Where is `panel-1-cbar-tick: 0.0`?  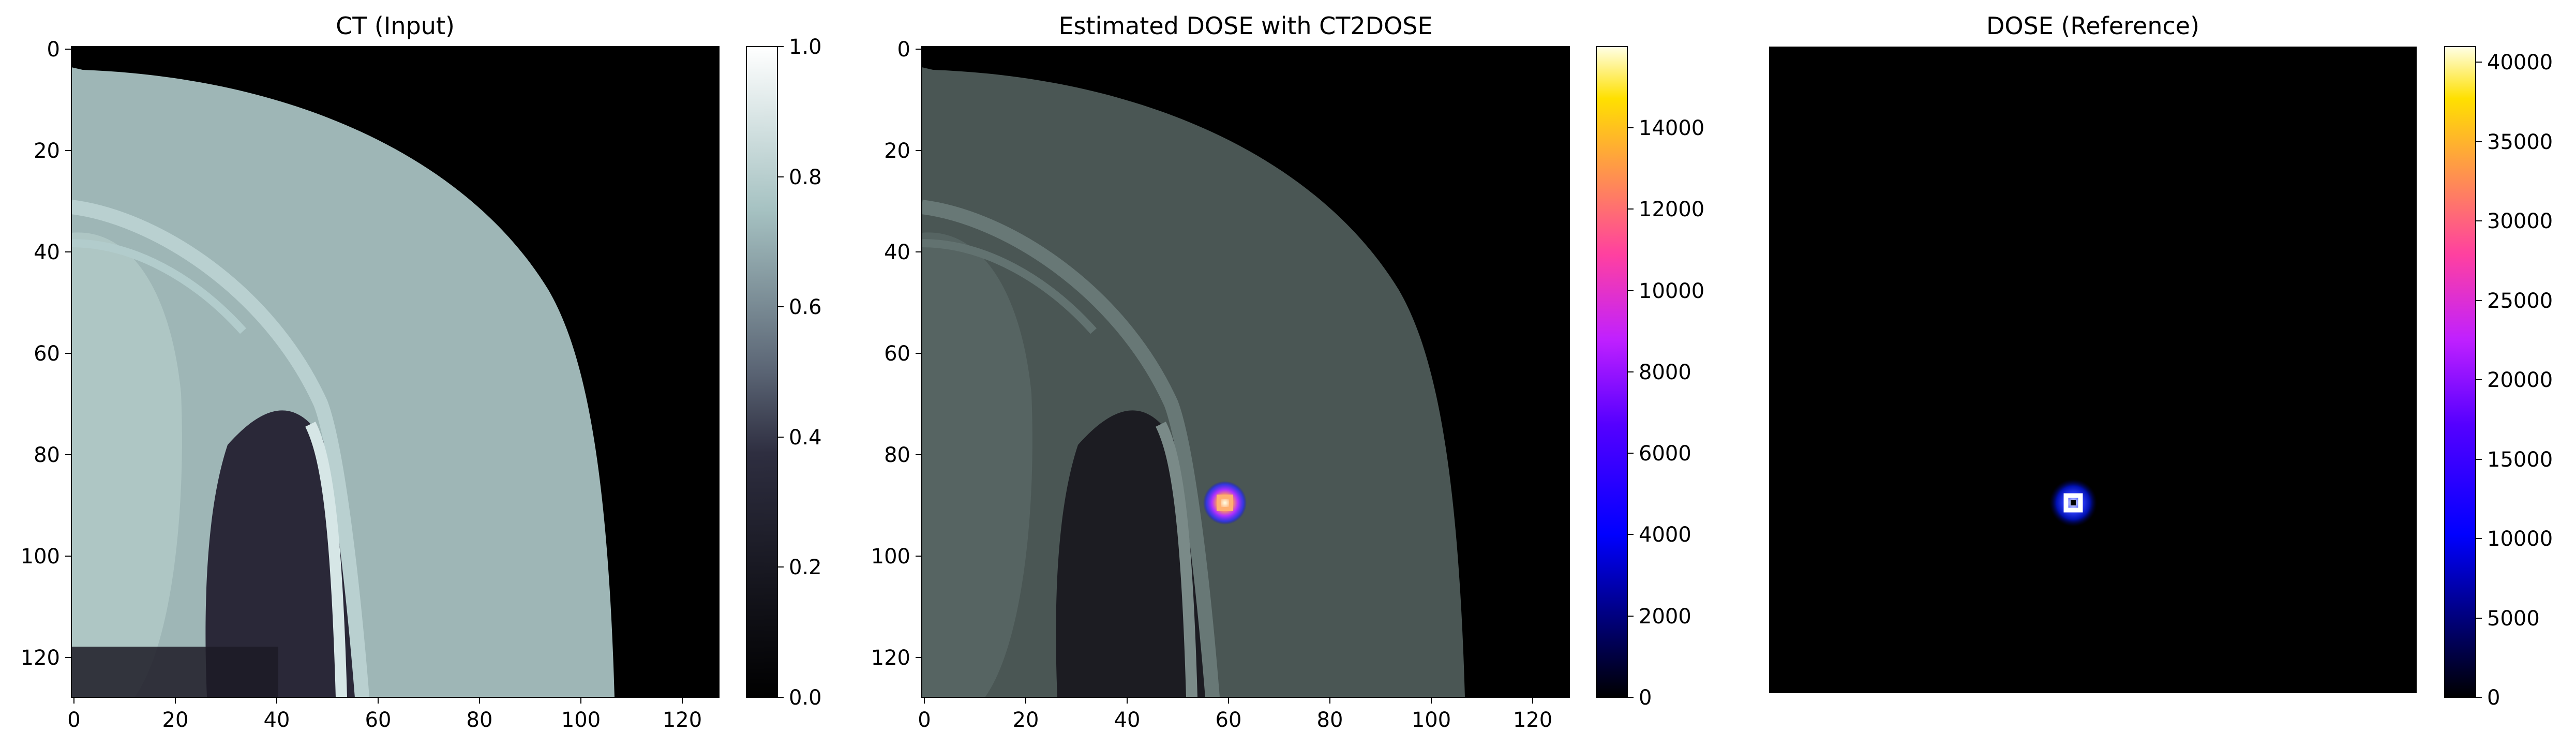 panel-1-cbar-tick: 0.0 is located at coordinates (805, 698).